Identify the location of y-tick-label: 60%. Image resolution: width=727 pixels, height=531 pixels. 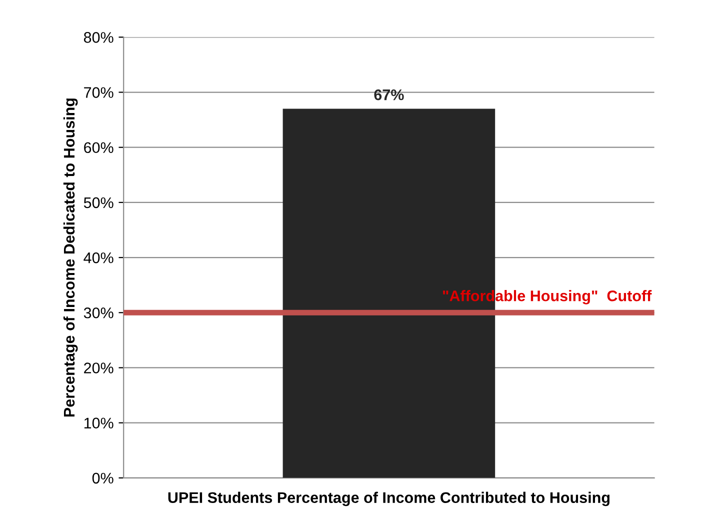
(99, 148).